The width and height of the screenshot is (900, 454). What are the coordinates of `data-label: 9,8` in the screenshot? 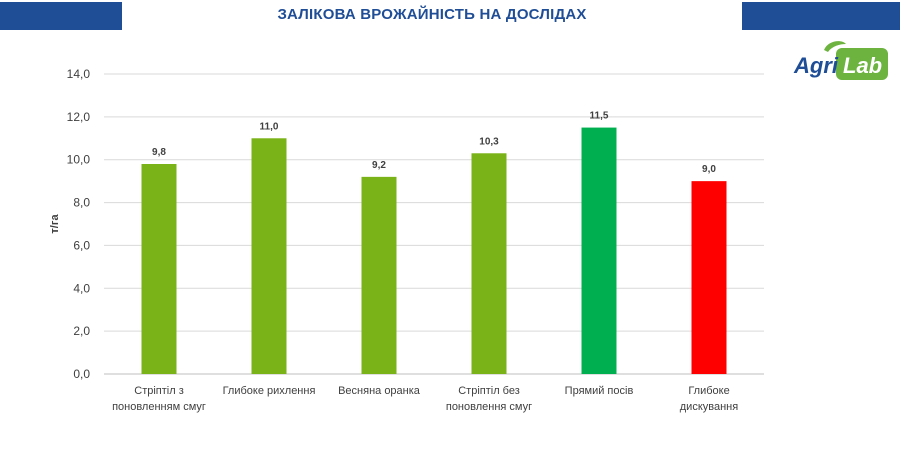 It's located at (159, 152).